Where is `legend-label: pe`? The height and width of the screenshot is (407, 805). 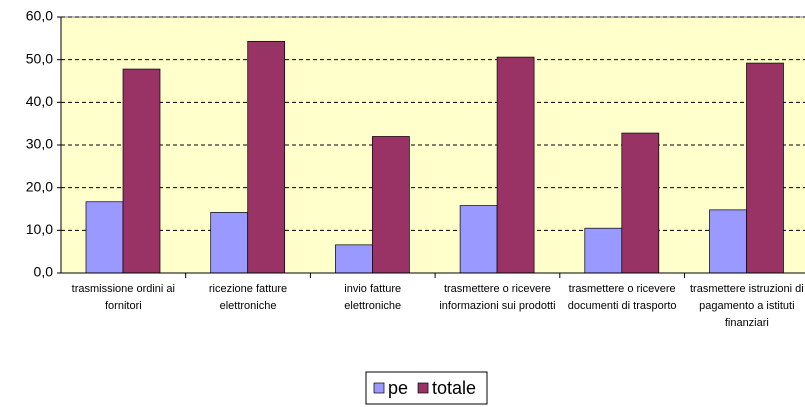 legend-label: pe is located at coordinates (398, 388).